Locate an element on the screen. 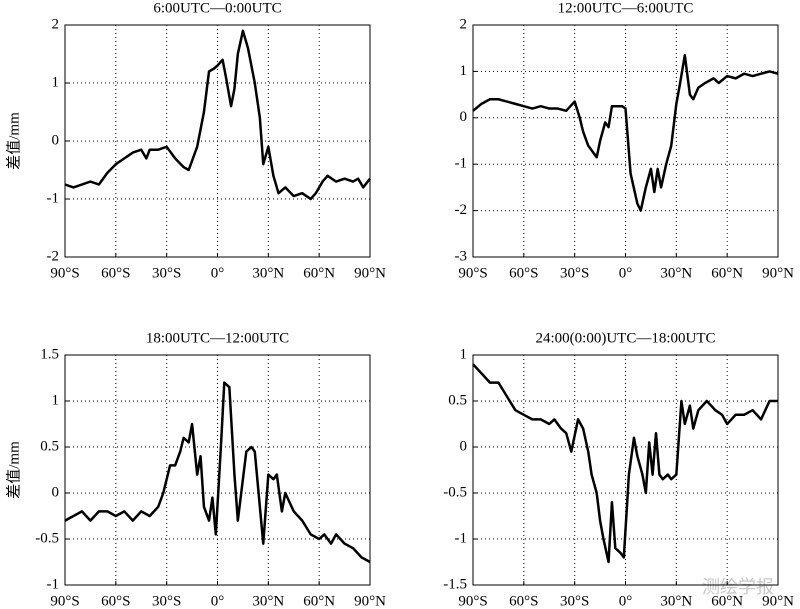  y-tick-label: -3 is located at coordinates (461, 256).